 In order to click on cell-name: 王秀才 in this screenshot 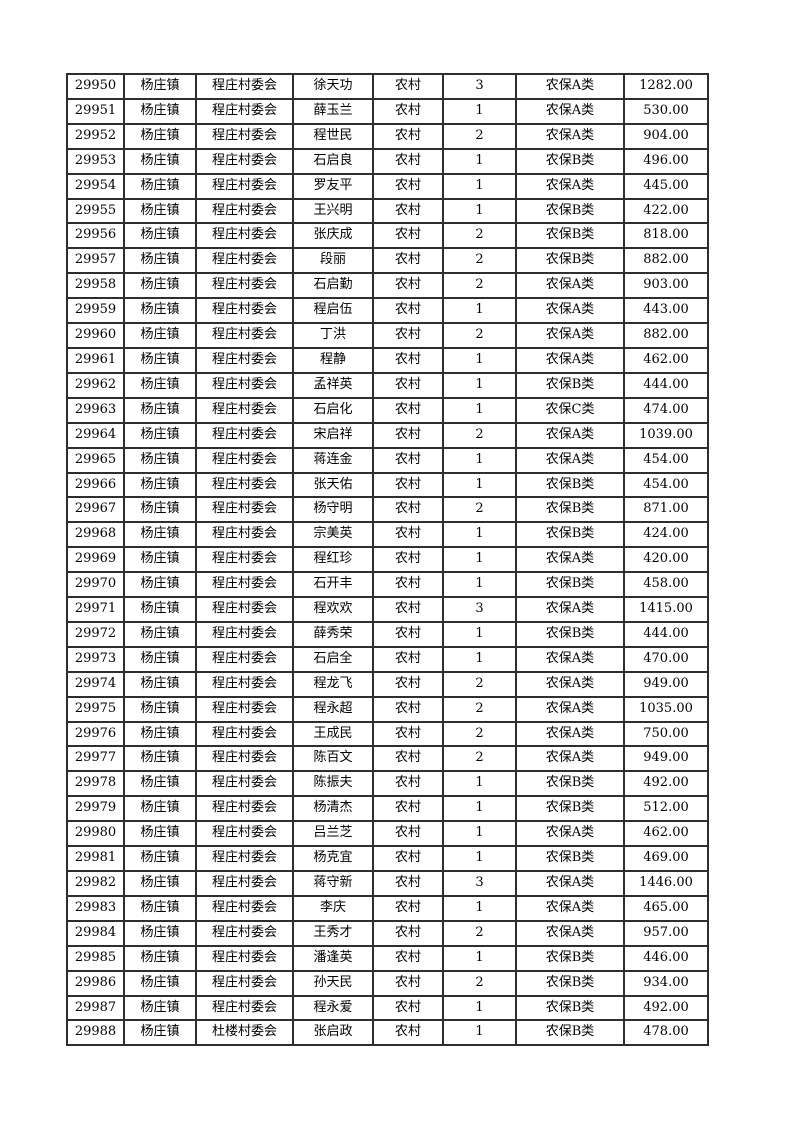, I will do `click(333, 933)`.